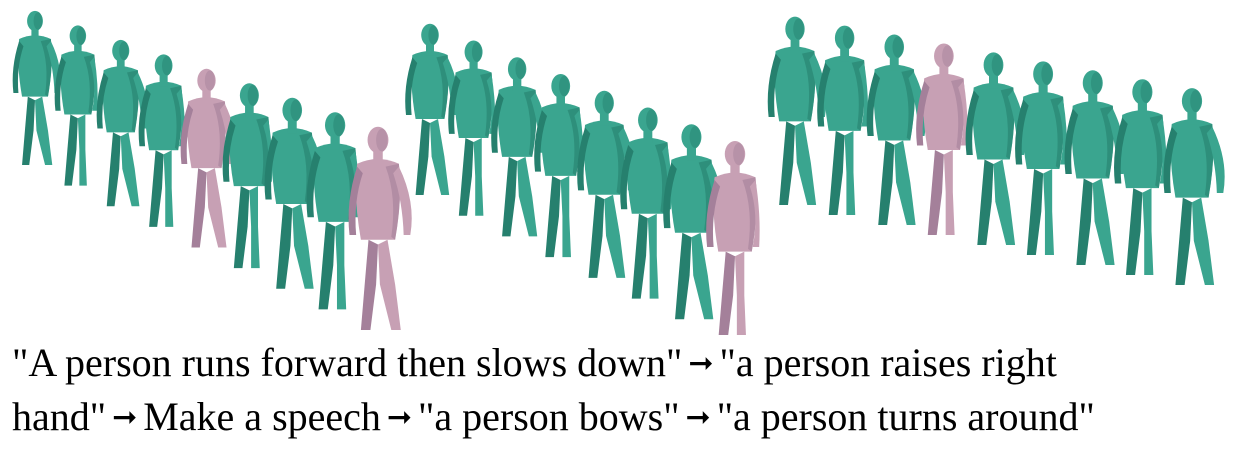 Image resolution: width=1242 pixels, height=455 pixels. What do you see at coordinates (733, 237) in the screenshot?
I see `sequence-2-keyframe-figure` at bounding box center [733, 237].